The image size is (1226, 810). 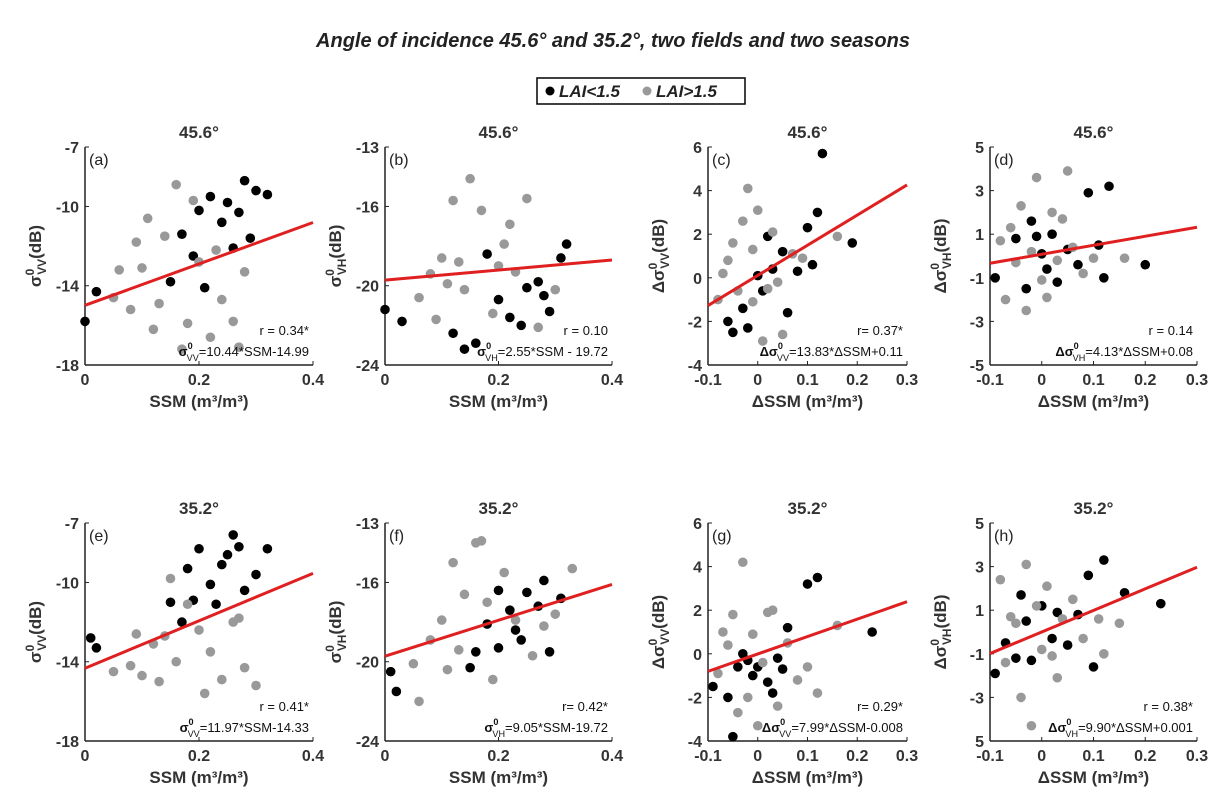 What do you see at coordinates (977, 366) in the screenshot?
I see `y-tick-label: -5` at bounding box center [977, 366].